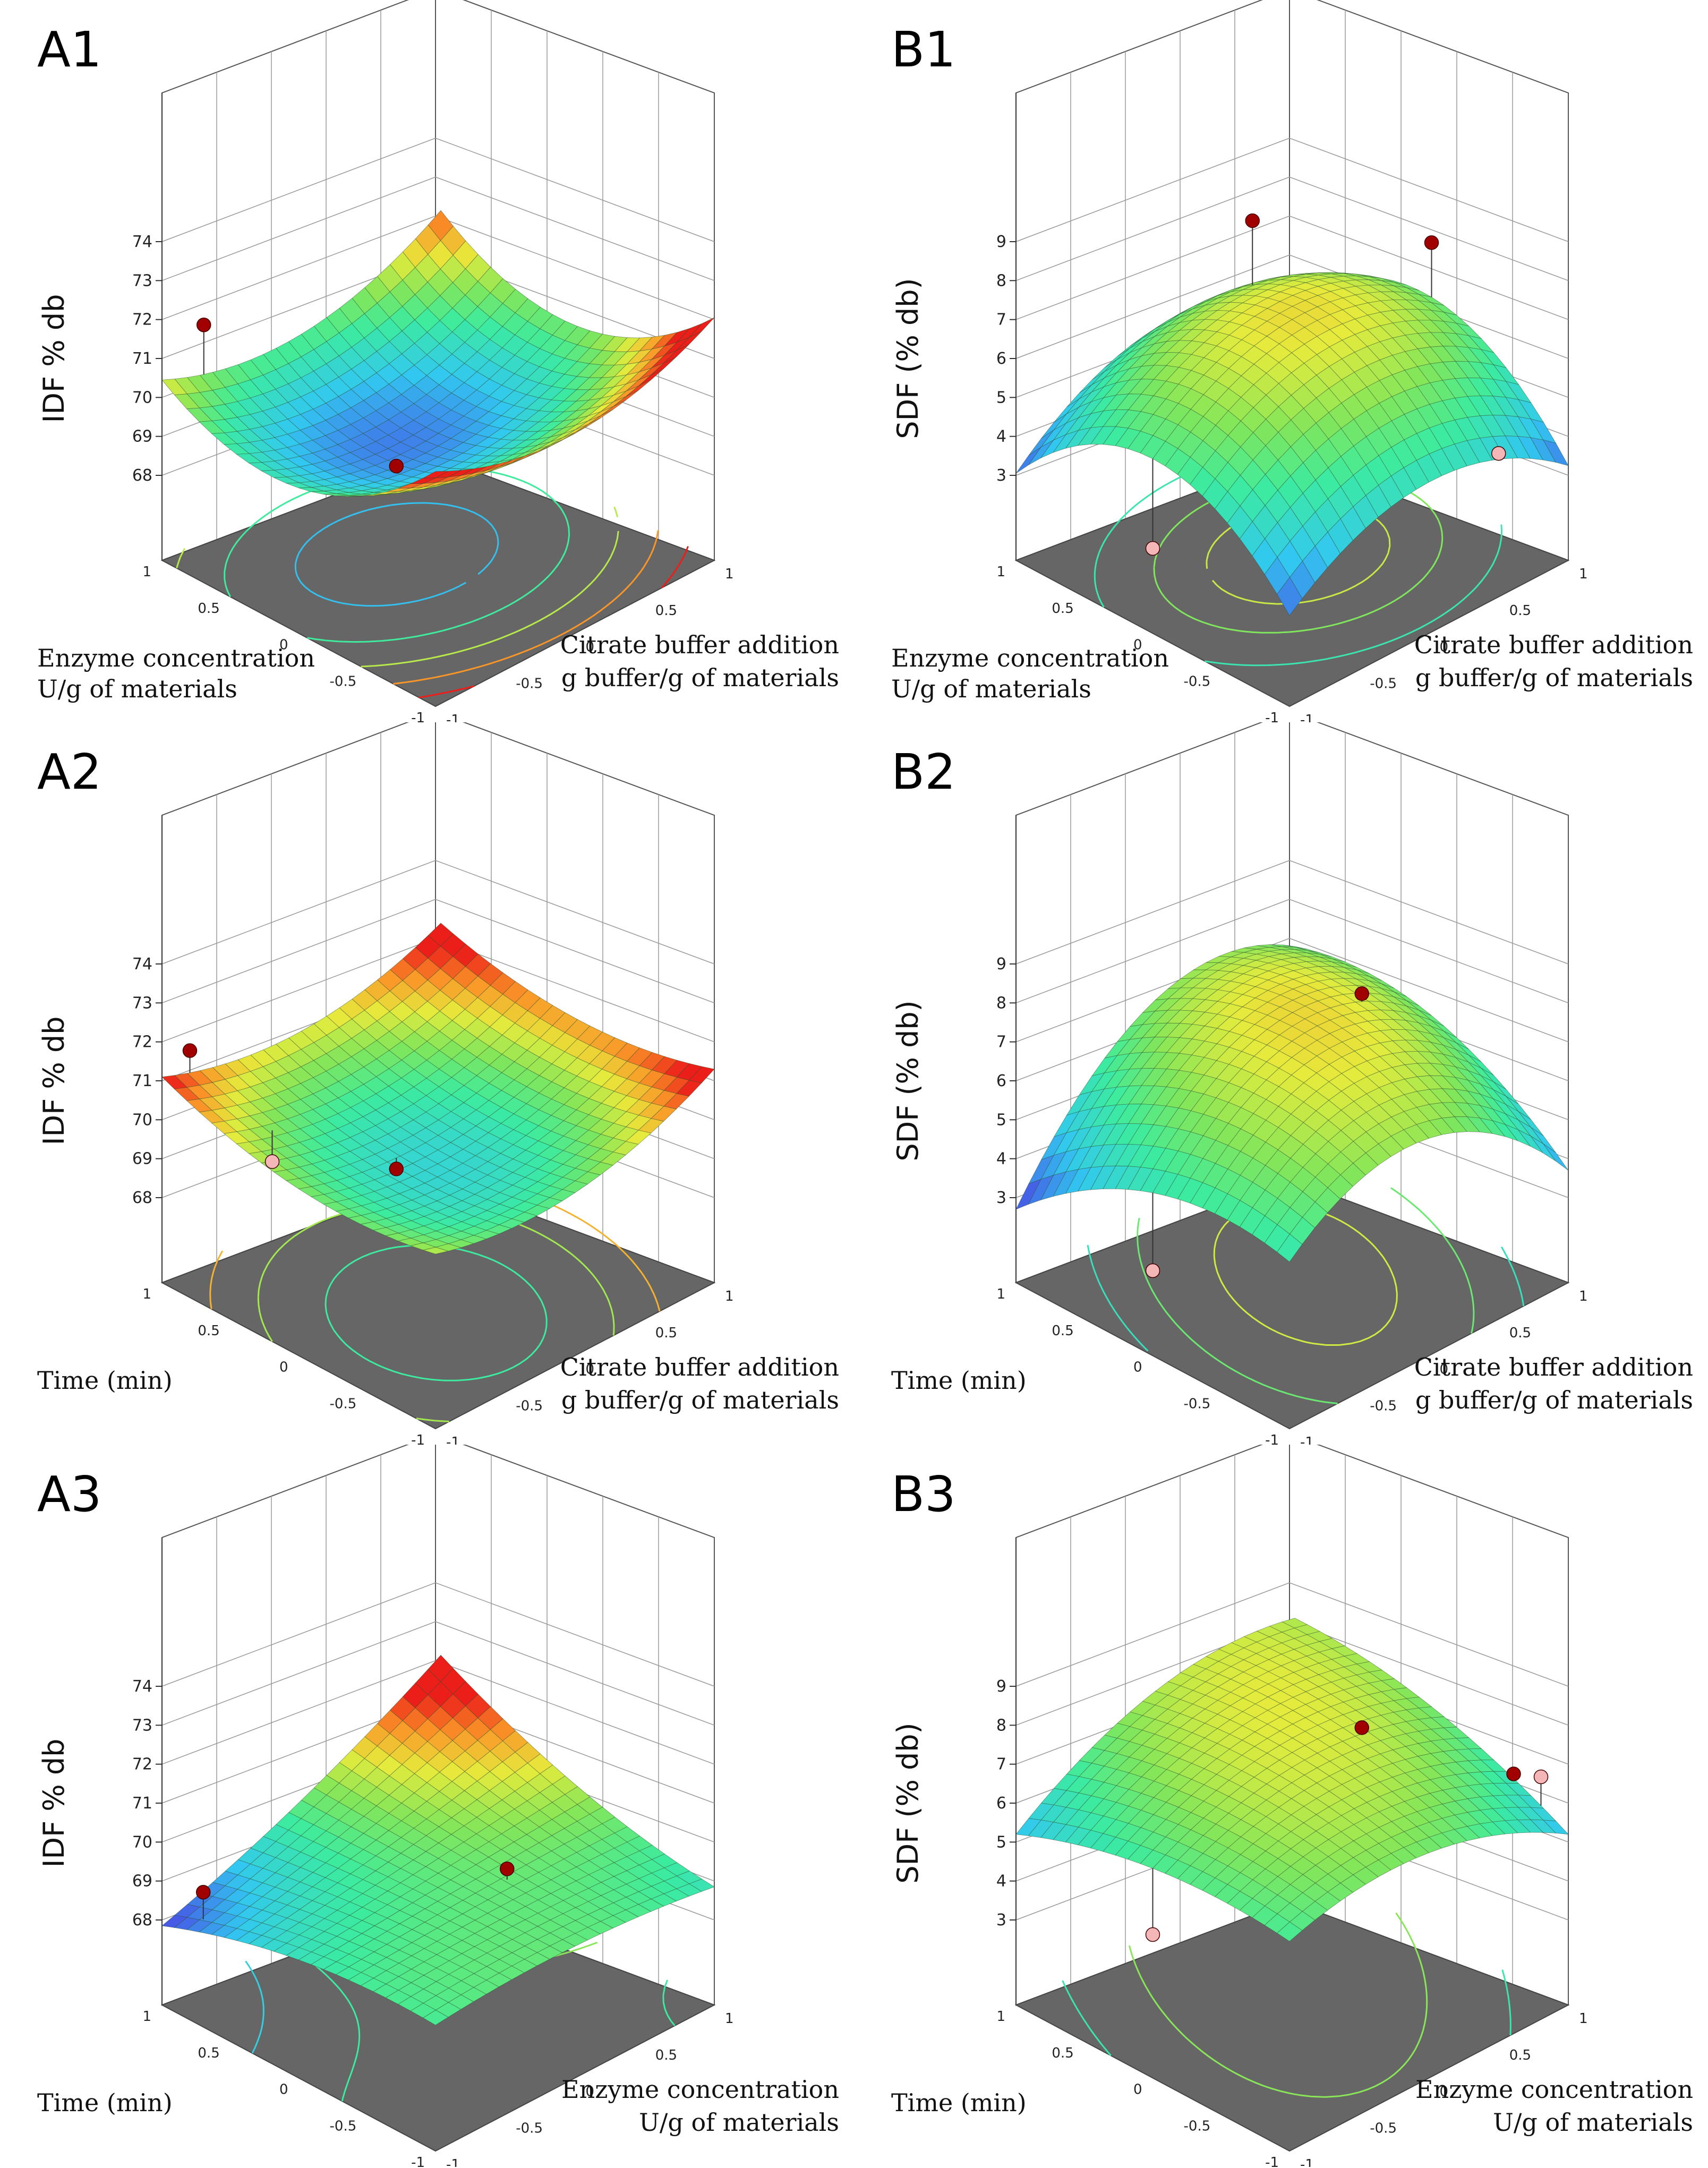 Image resolution: width=1708 pixels, height=2168 pixels. I want to click on y-axis-title: U/g of materials, so click(739, 2122).